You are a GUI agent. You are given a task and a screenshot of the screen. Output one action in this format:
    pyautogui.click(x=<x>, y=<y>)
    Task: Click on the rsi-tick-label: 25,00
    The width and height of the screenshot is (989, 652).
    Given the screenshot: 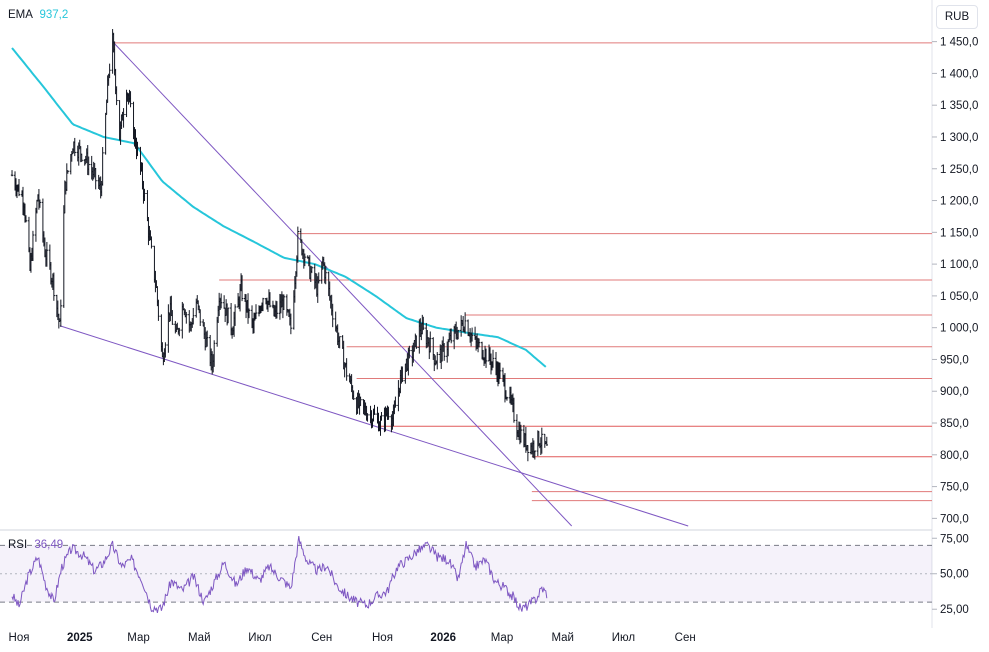 What is the action you would take?
    pyautogui.click(x=954, y=610)
    